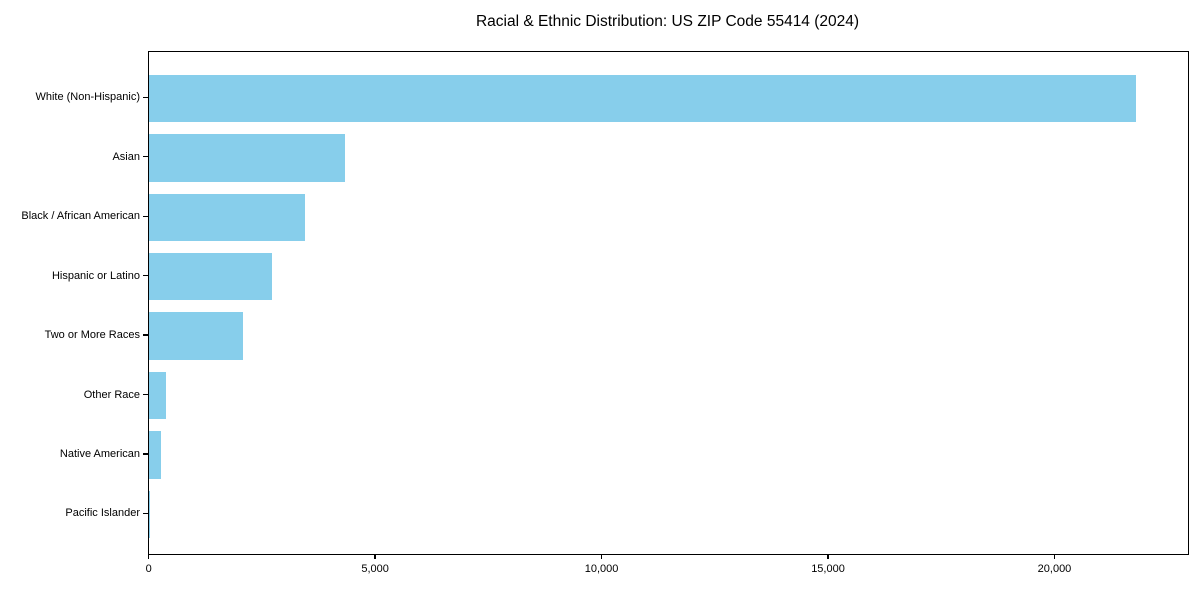  What do you see at coordinates (601, 569) in the screenshot?
I see `x-tick-label: 10,000` at bounding box center [601, 569].